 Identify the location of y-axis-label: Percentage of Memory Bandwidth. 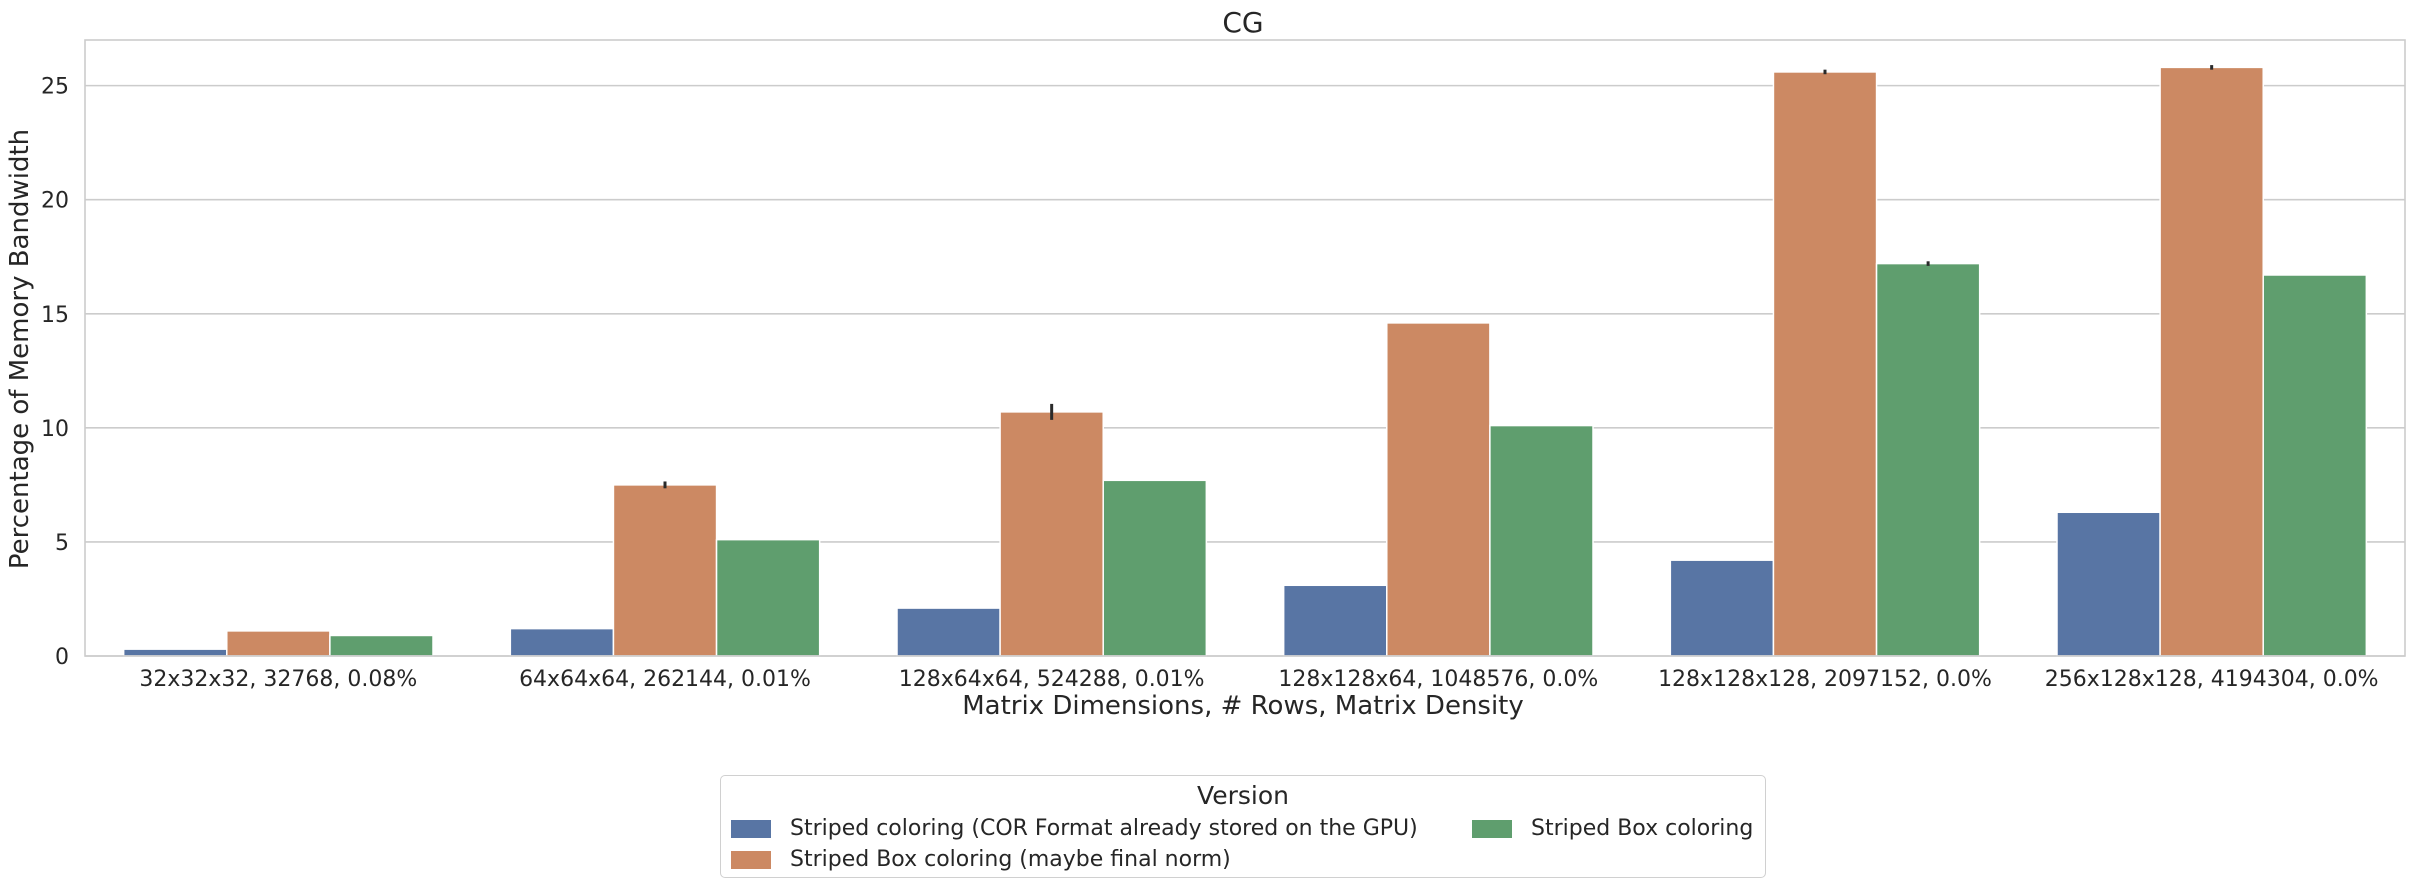
(20, 349).